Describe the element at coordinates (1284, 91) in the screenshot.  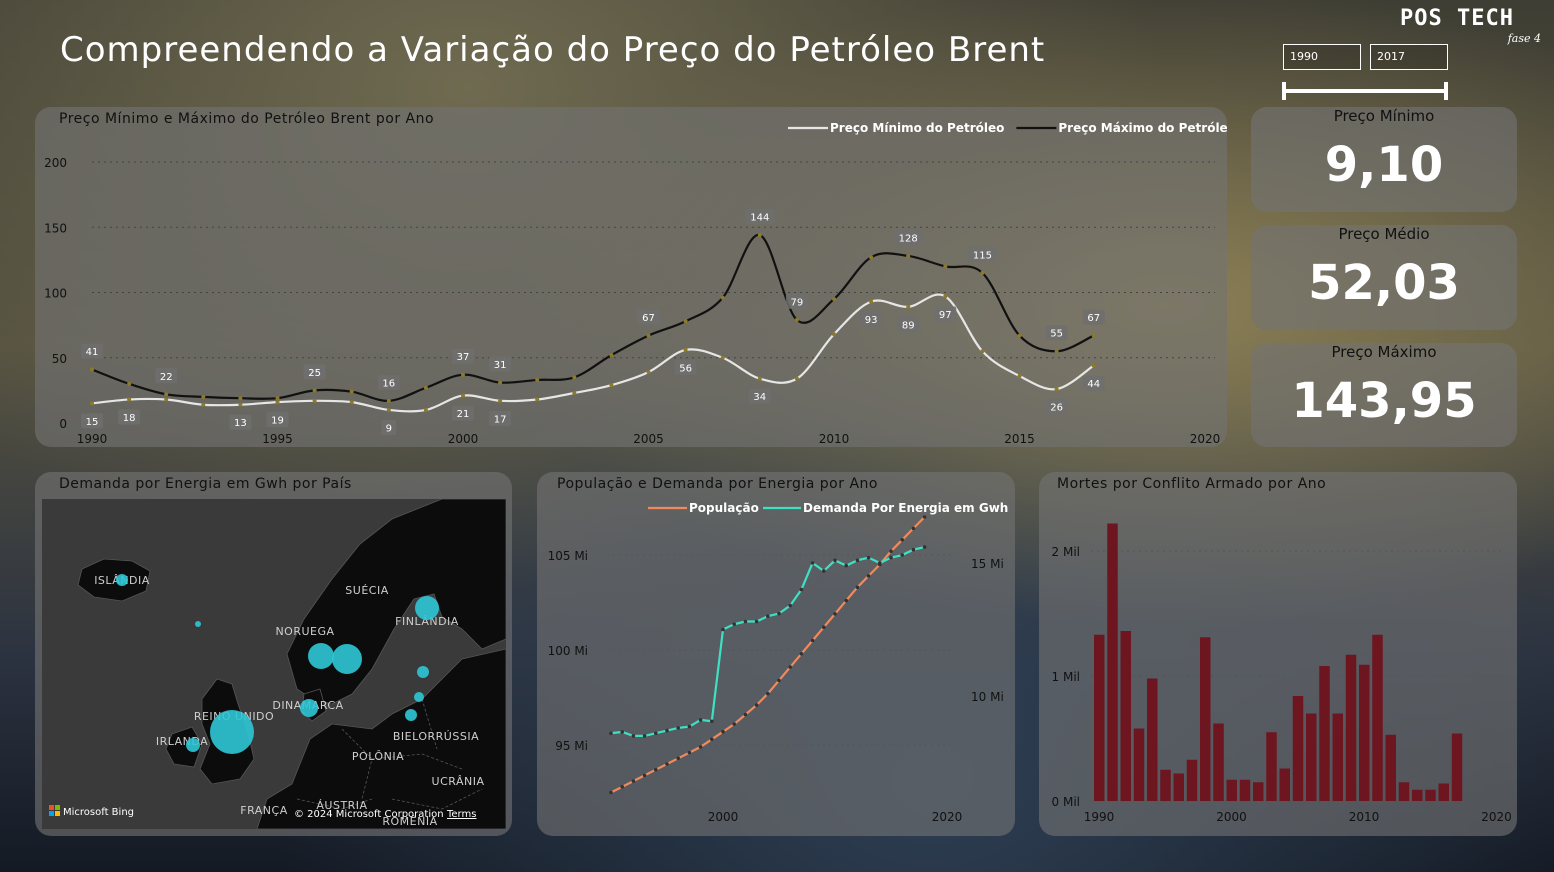
I see `slider-start-handle` at that location.